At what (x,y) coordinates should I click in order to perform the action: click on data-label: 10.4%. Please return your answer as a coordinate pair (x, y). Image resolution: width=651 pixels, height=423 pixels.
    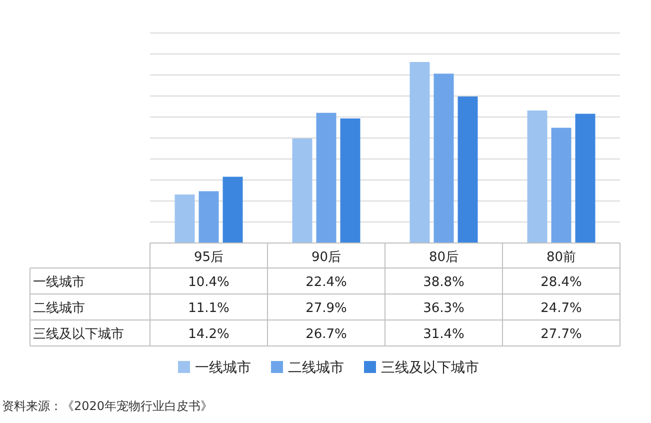
    Looking at the image, I should click on (209, 282).